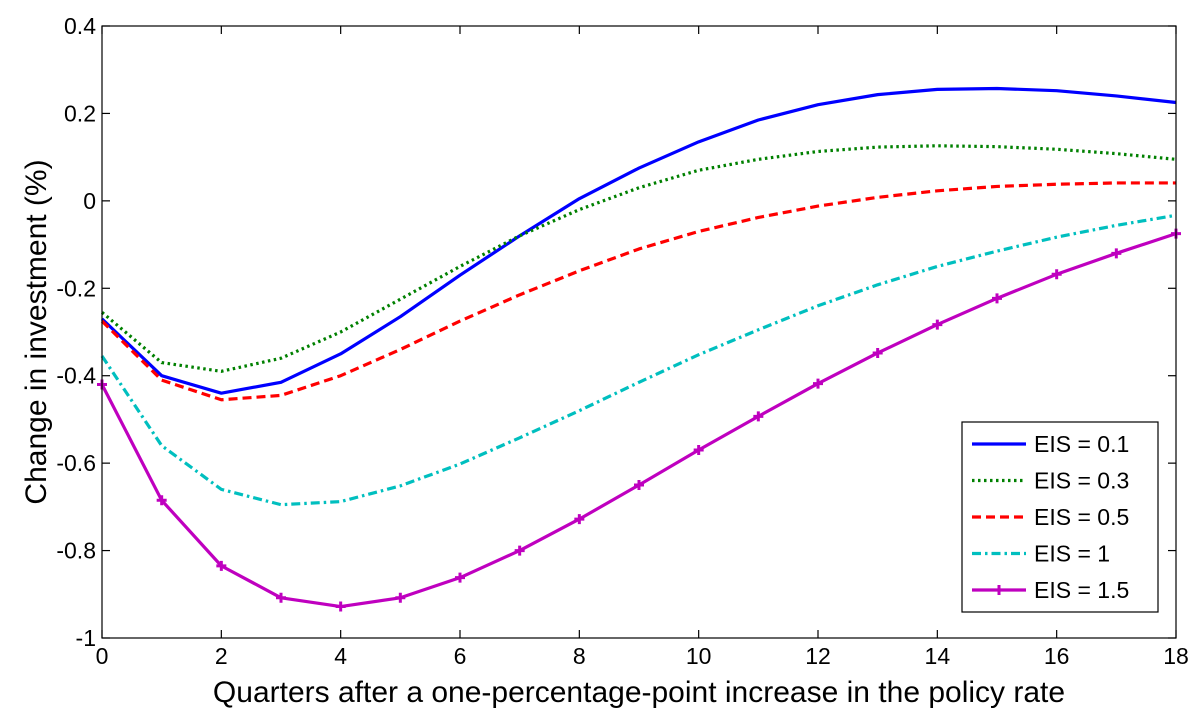 This screenshot has width=1200, height=714. Describe the element at coordinates (36, 331) in the screenshot. I see `y-axis-label: Change in investment (%)` at that location.